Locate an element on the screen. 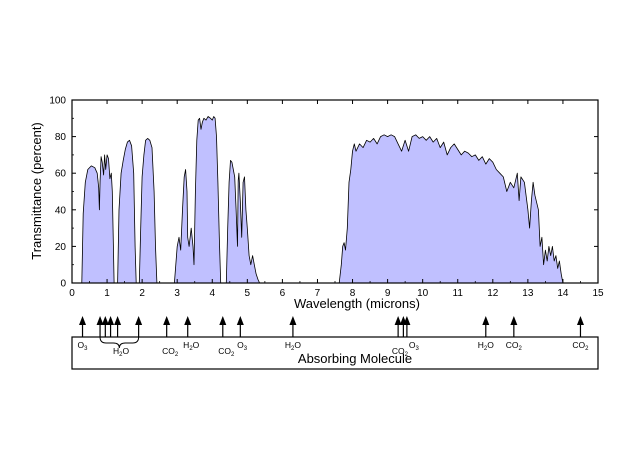 This screenshot has width=640, height=455. x-tick-label: 2 is located at coordinates (142, 293).